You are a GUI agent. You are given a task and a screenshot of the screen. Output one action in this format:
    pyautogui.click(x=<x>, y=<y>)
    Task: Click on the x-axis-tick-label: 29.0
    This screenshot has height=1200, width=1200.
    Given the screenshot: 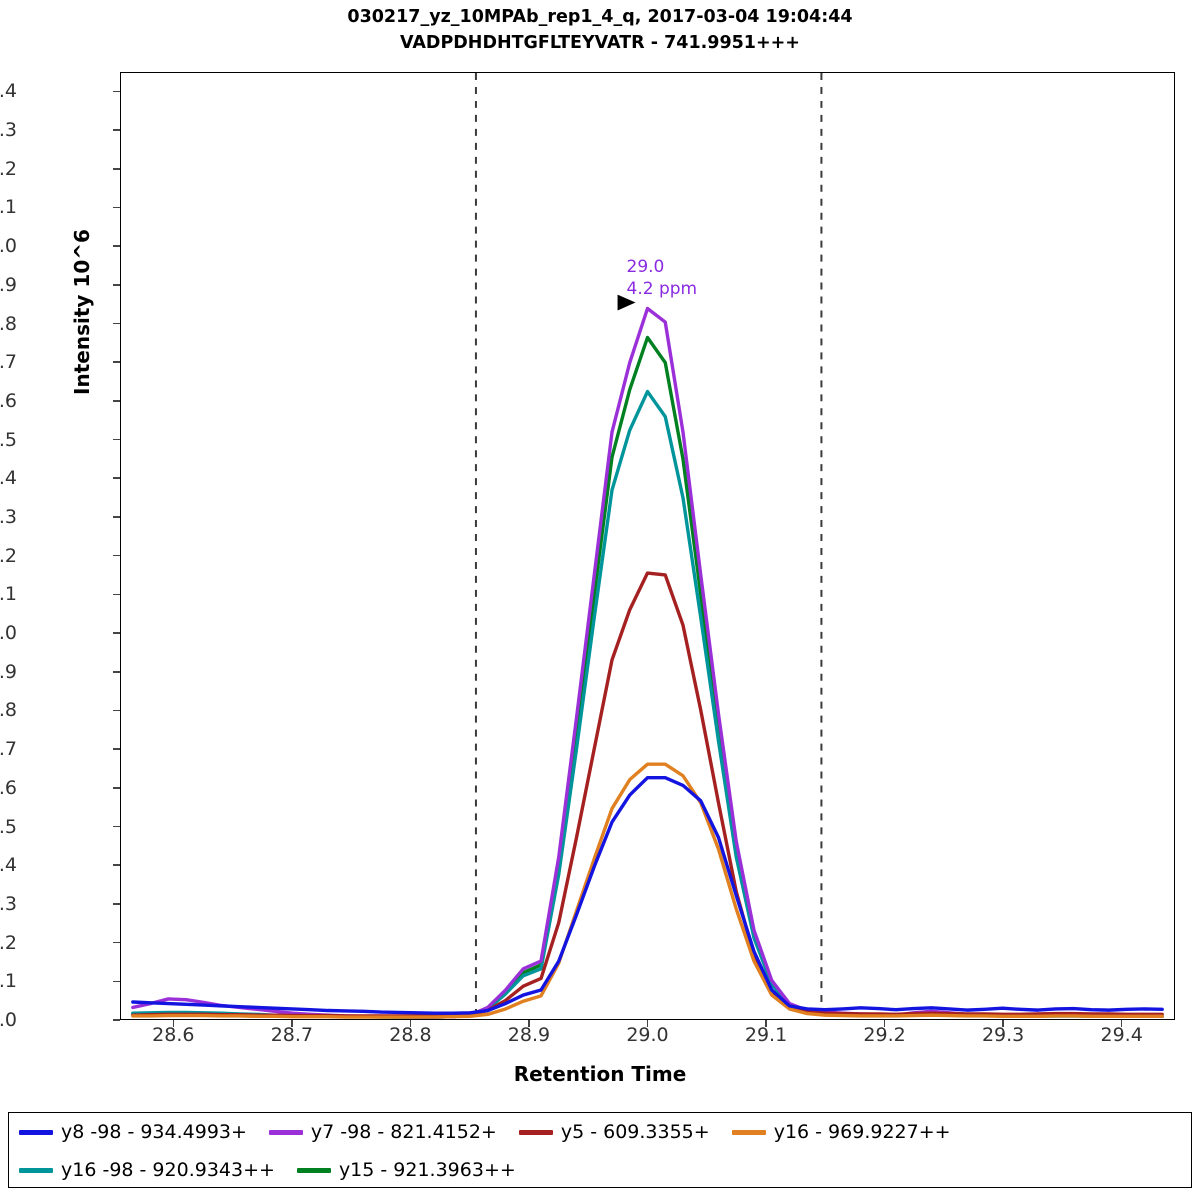 What is the action you would take?
    pyautogui.click(x=647, y=1035)
    